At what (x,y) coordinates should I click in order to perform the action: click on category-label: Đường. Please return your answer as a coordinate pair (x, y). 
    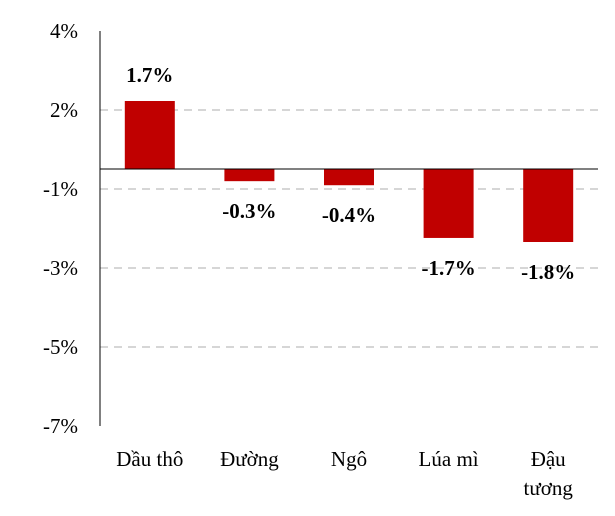
    Looking at the image, I should click on (249, 459).